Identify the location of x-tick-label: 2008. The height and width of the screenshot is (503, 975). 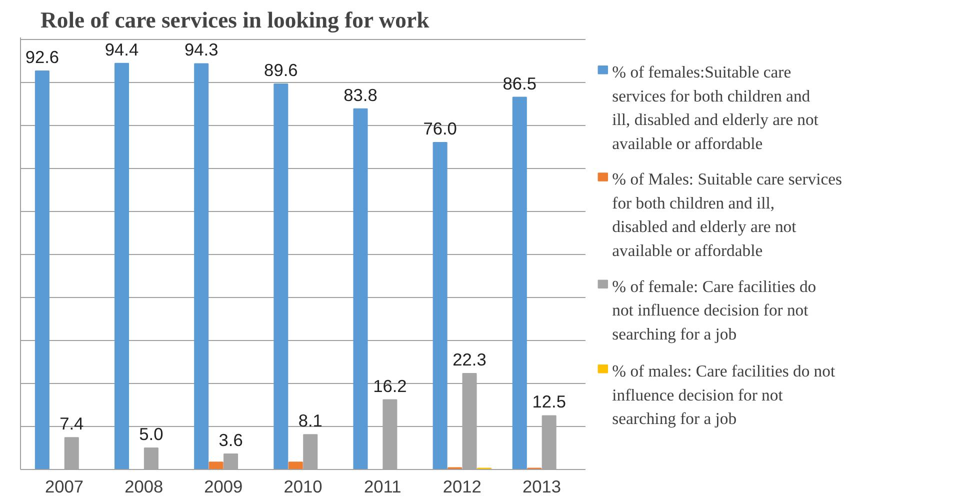
(144, 486).